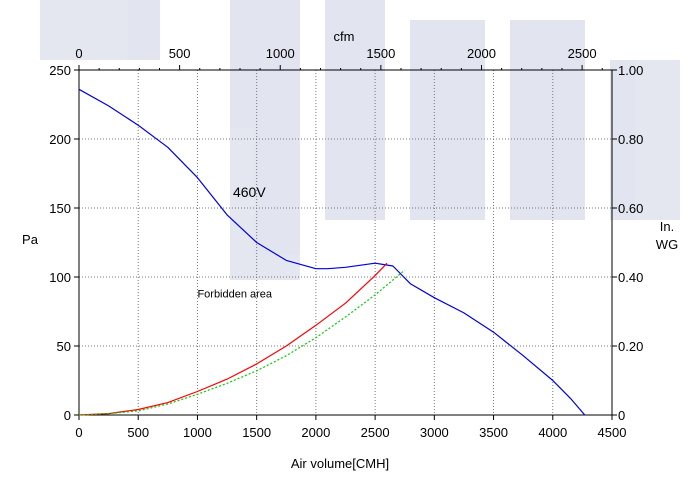 The height and width of the screenshot is (486, 688). What do you see at coordinates (630, 277) in the screenshot?
I see `y2-tick-label: 0.40` at bounding box center [630, 277].